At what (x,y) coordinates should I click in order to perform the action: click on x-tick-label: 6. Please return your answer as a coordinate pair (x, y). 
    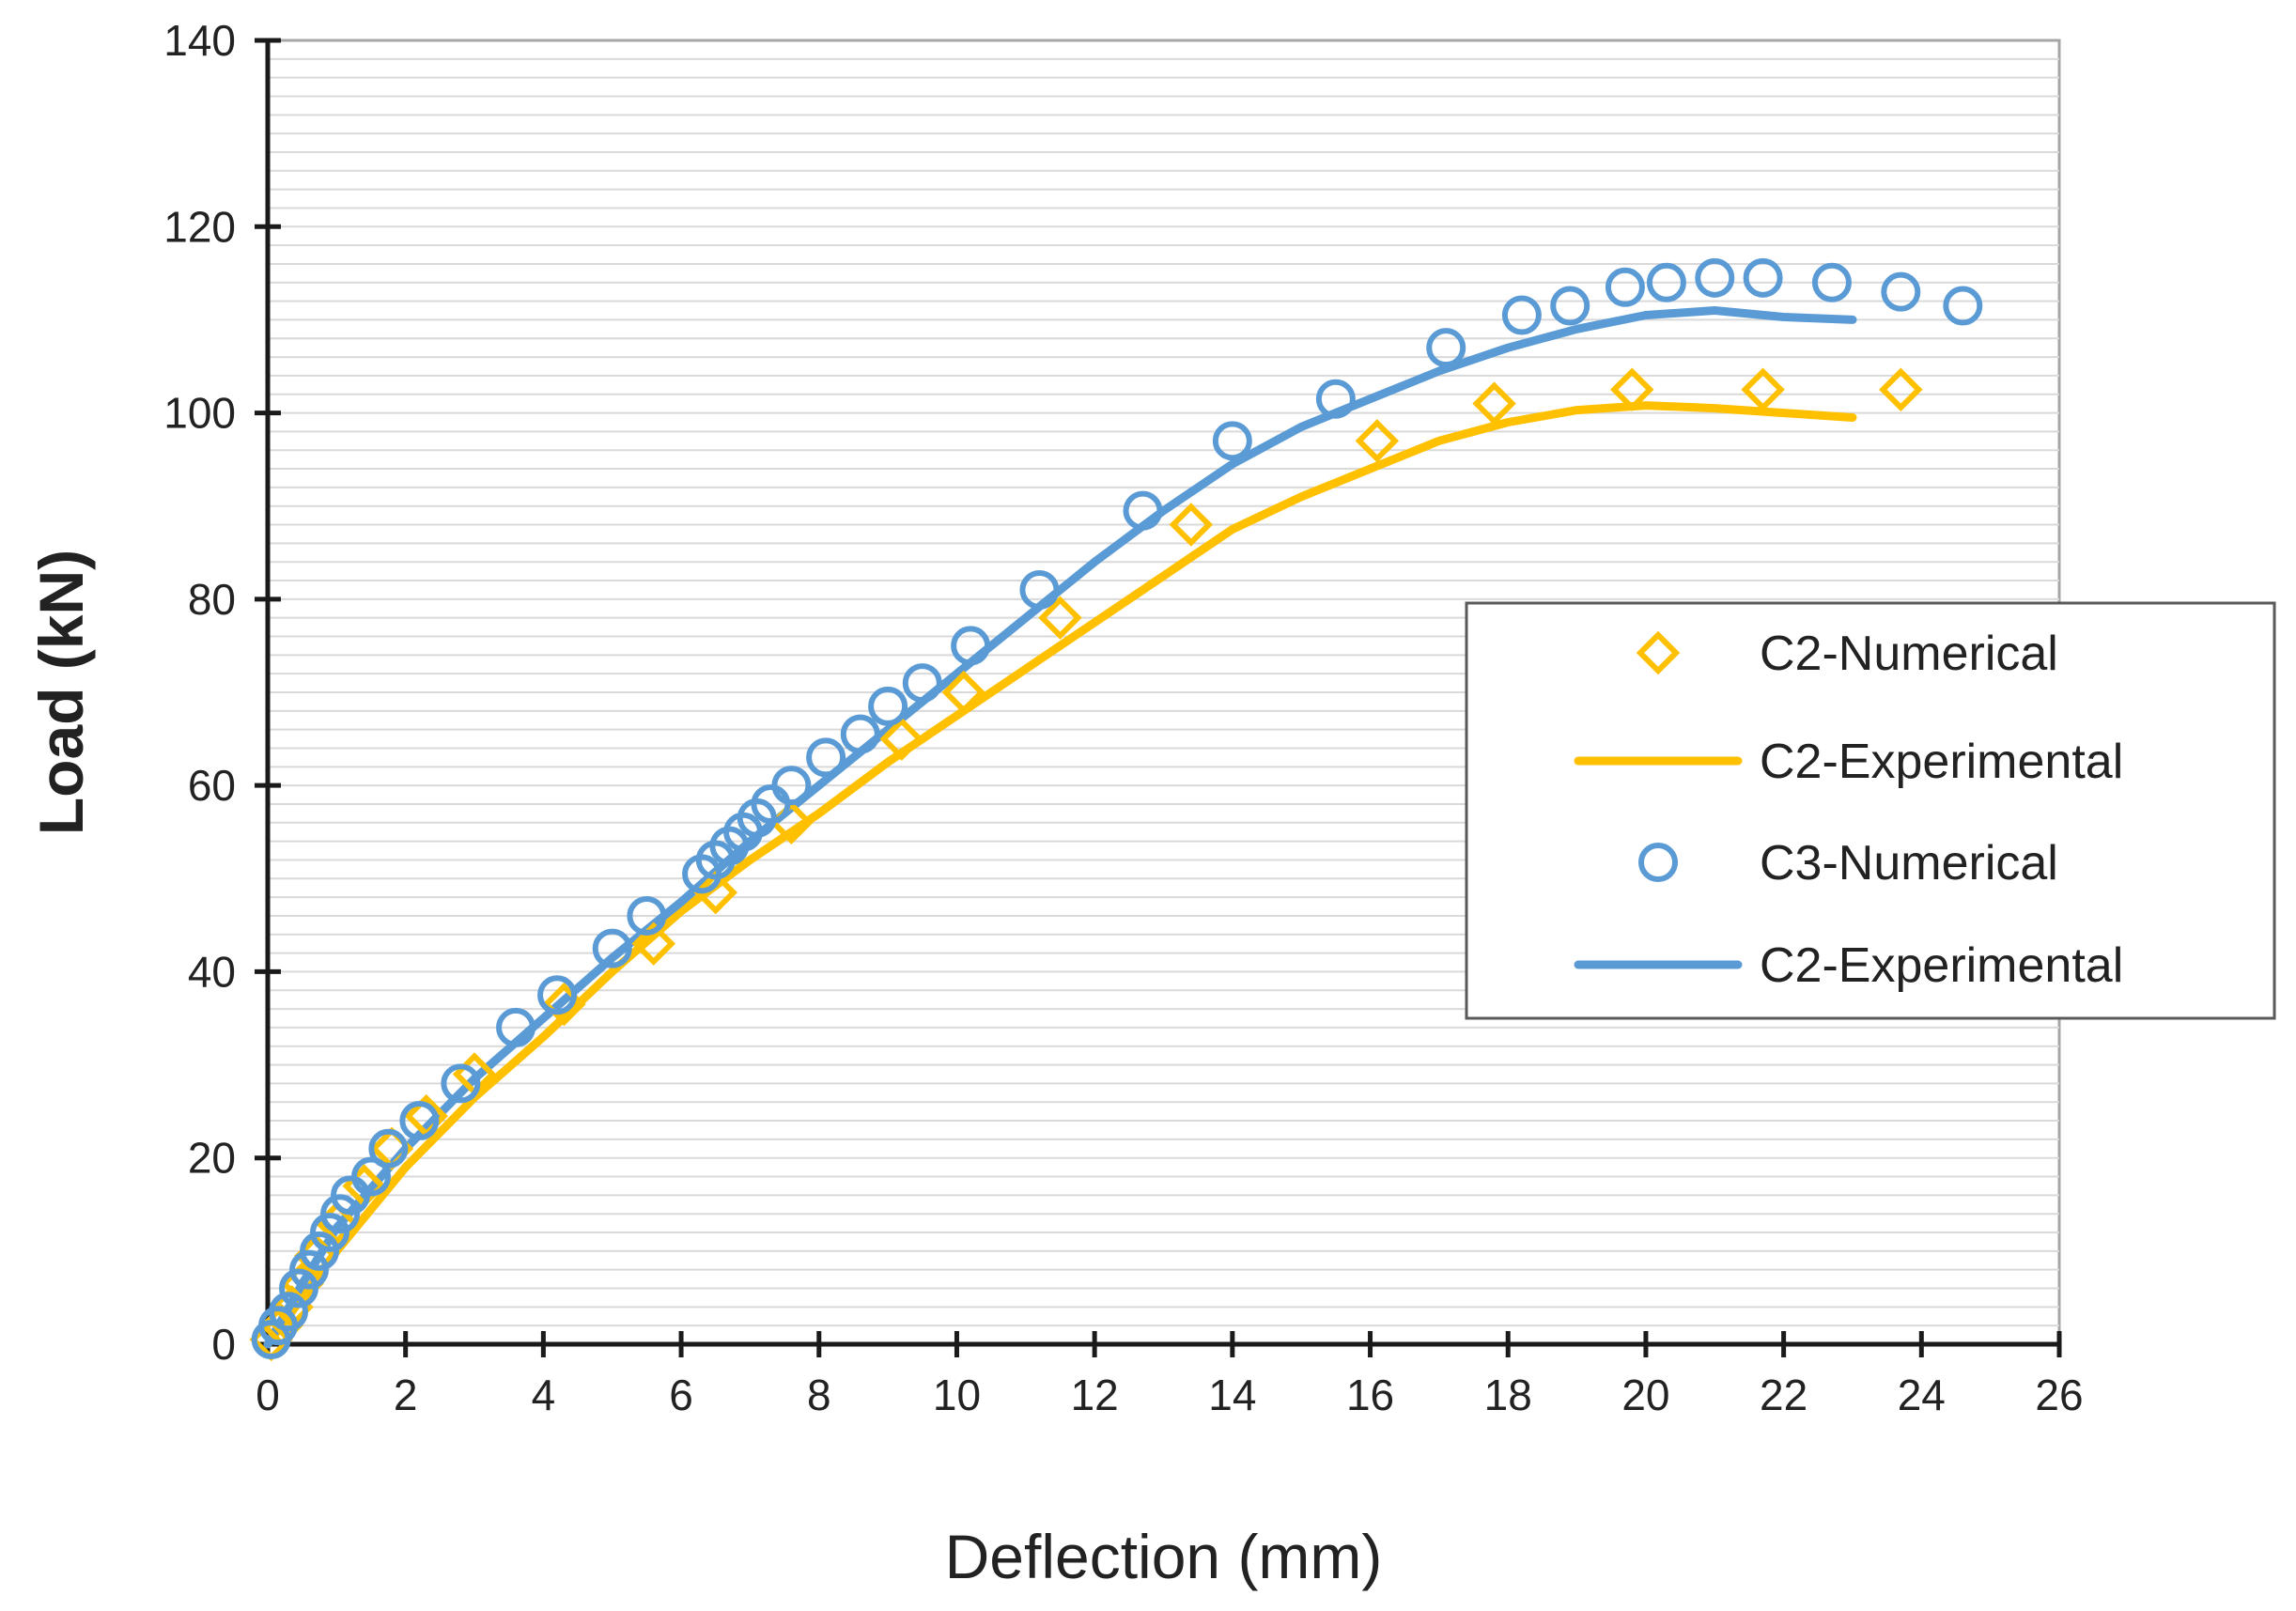
    Looking at the image, I should click on (681, 1395).